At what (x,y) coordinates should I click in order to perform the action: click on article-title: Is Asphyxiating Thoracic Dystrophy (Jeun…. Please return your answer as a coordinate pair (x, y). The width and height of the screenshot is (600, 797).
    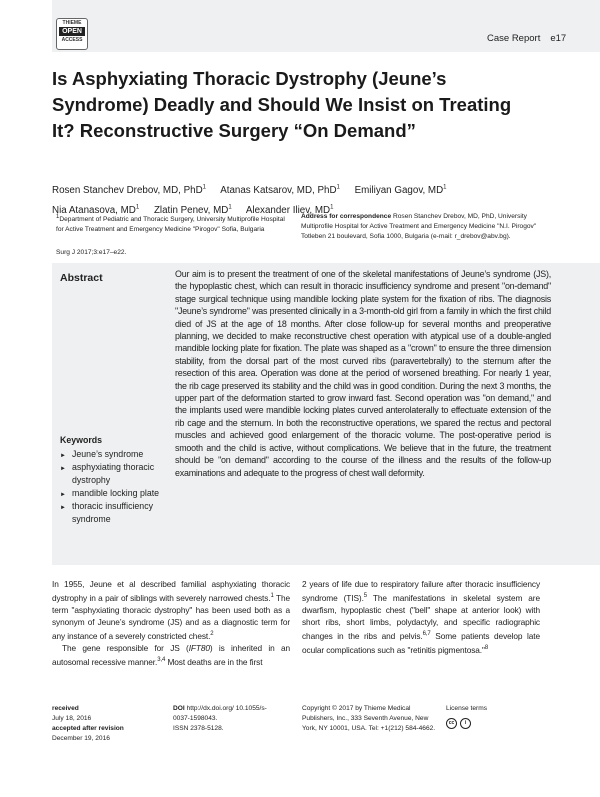
    Looking at the image, I should click on (282, 104).